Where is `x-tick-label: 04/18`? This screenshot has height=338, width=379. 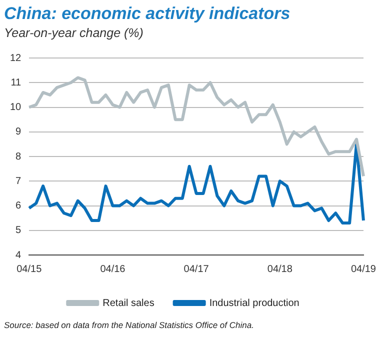
x-tick-label: 04/18 is located at coordinates (280, 269).